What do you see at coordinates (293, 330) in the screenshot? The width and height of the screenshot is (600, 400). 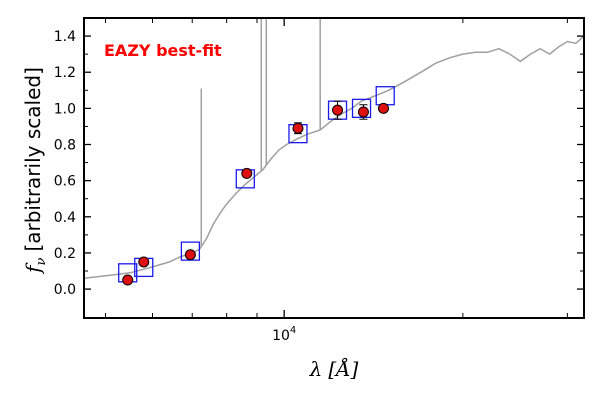 I see `x-tick-label-exponent: 4` at bounding box center [293, 330].